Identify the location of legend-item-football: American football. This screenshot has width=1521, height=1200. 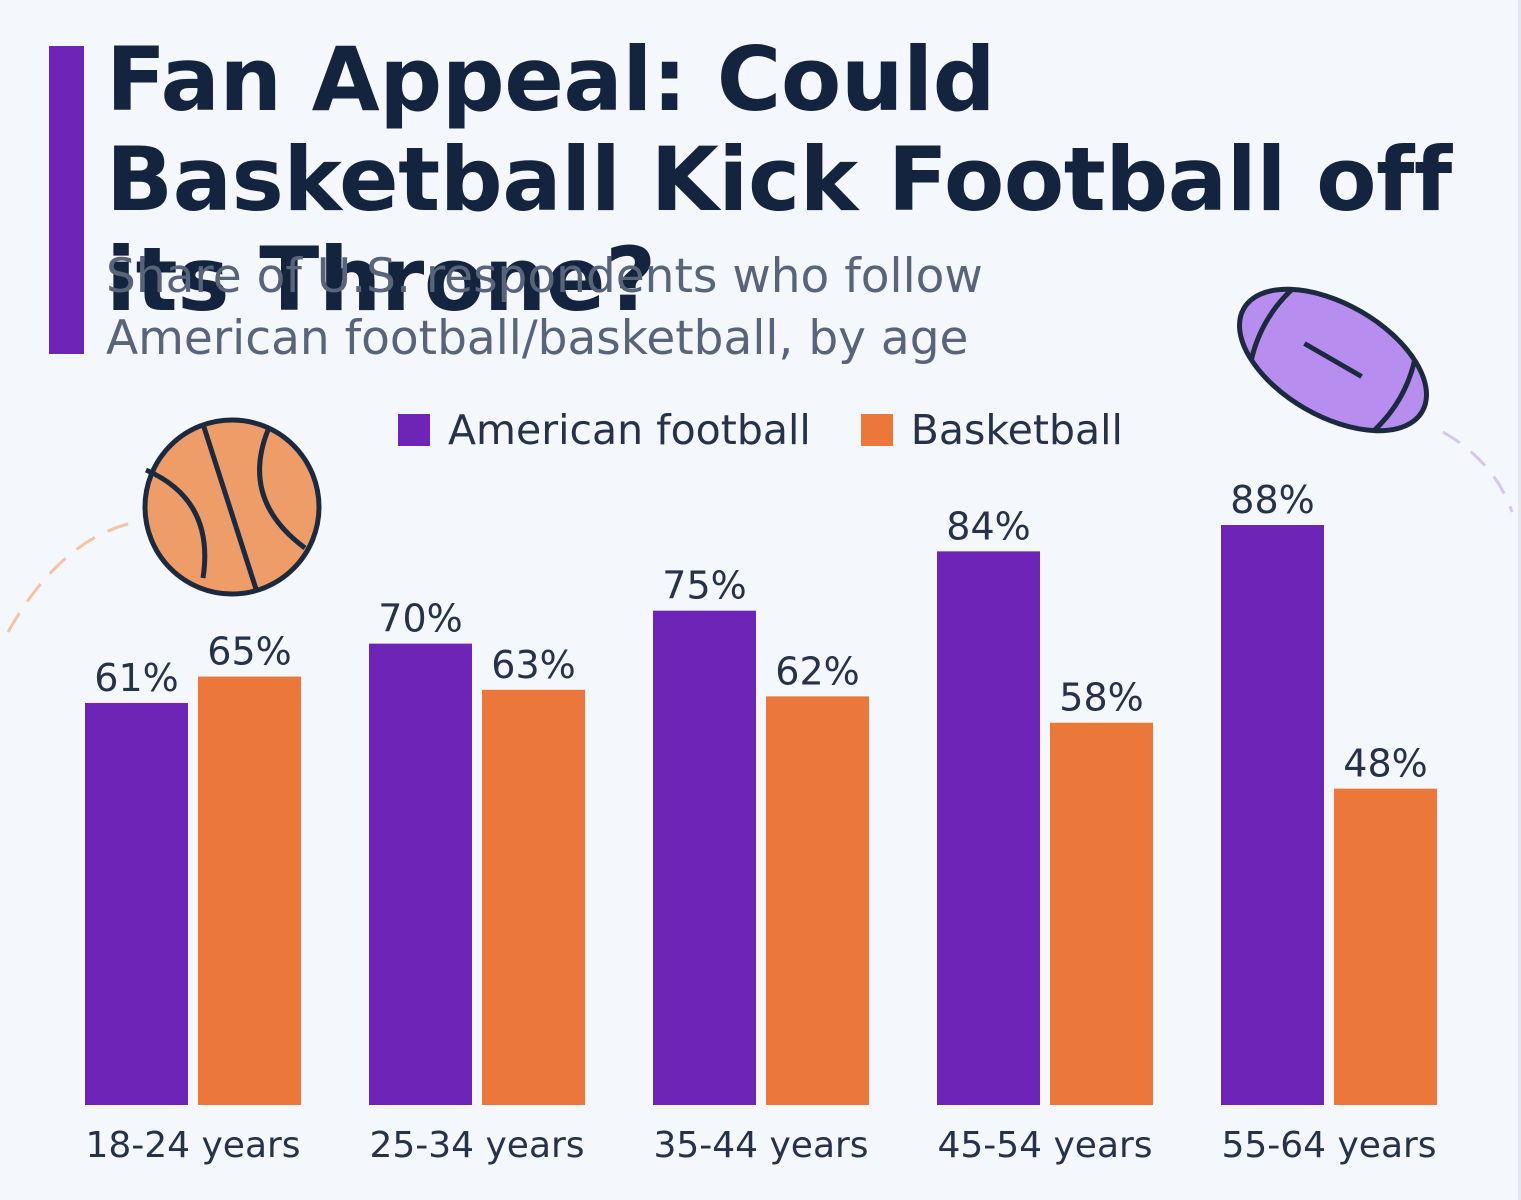
(604, 430).